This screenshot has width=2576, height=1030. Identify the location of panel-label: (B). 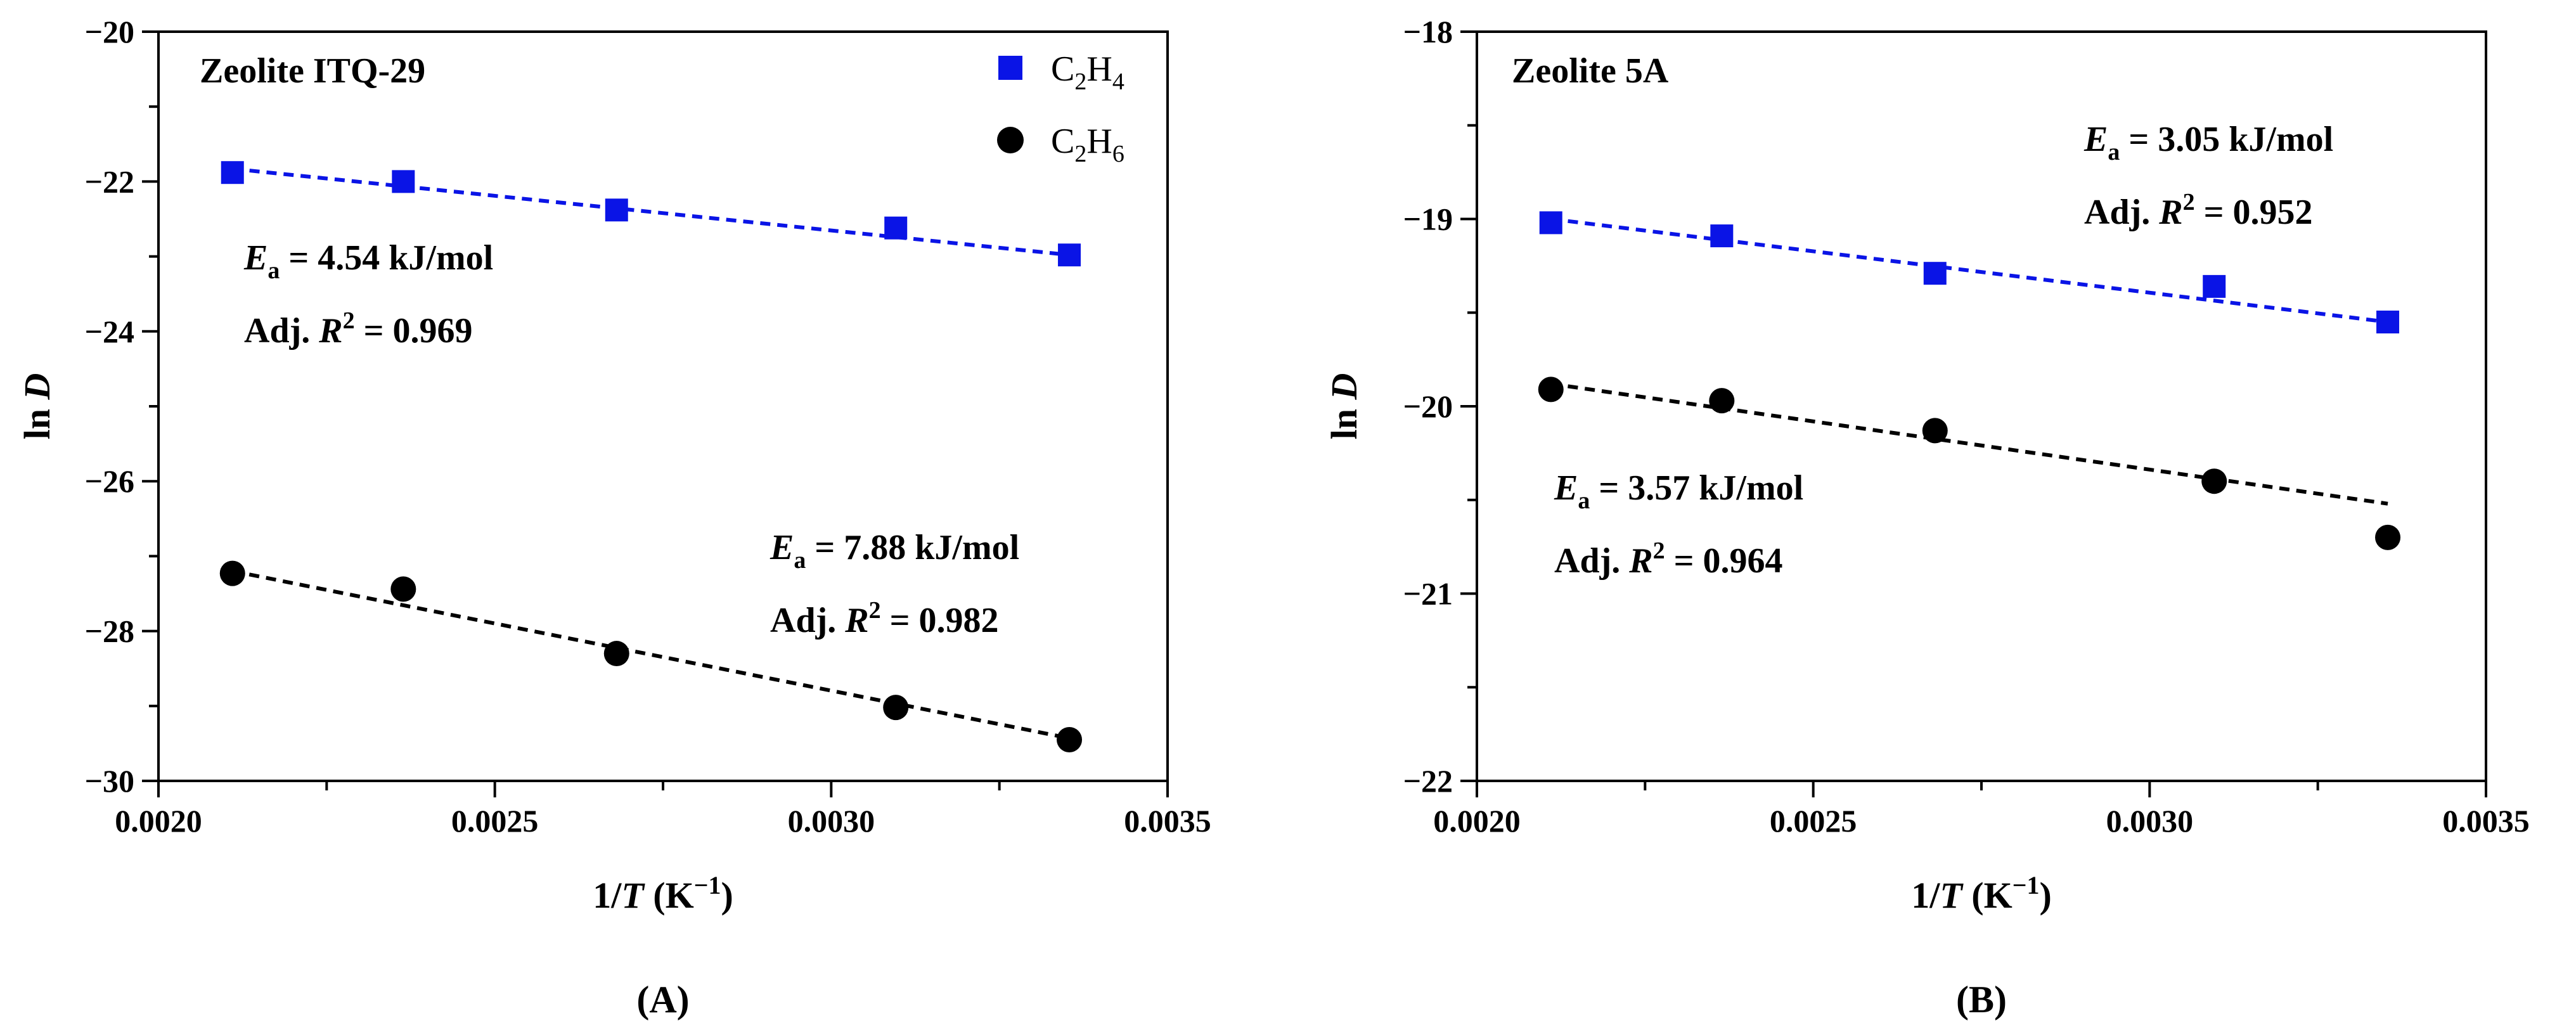
(1981, 999).